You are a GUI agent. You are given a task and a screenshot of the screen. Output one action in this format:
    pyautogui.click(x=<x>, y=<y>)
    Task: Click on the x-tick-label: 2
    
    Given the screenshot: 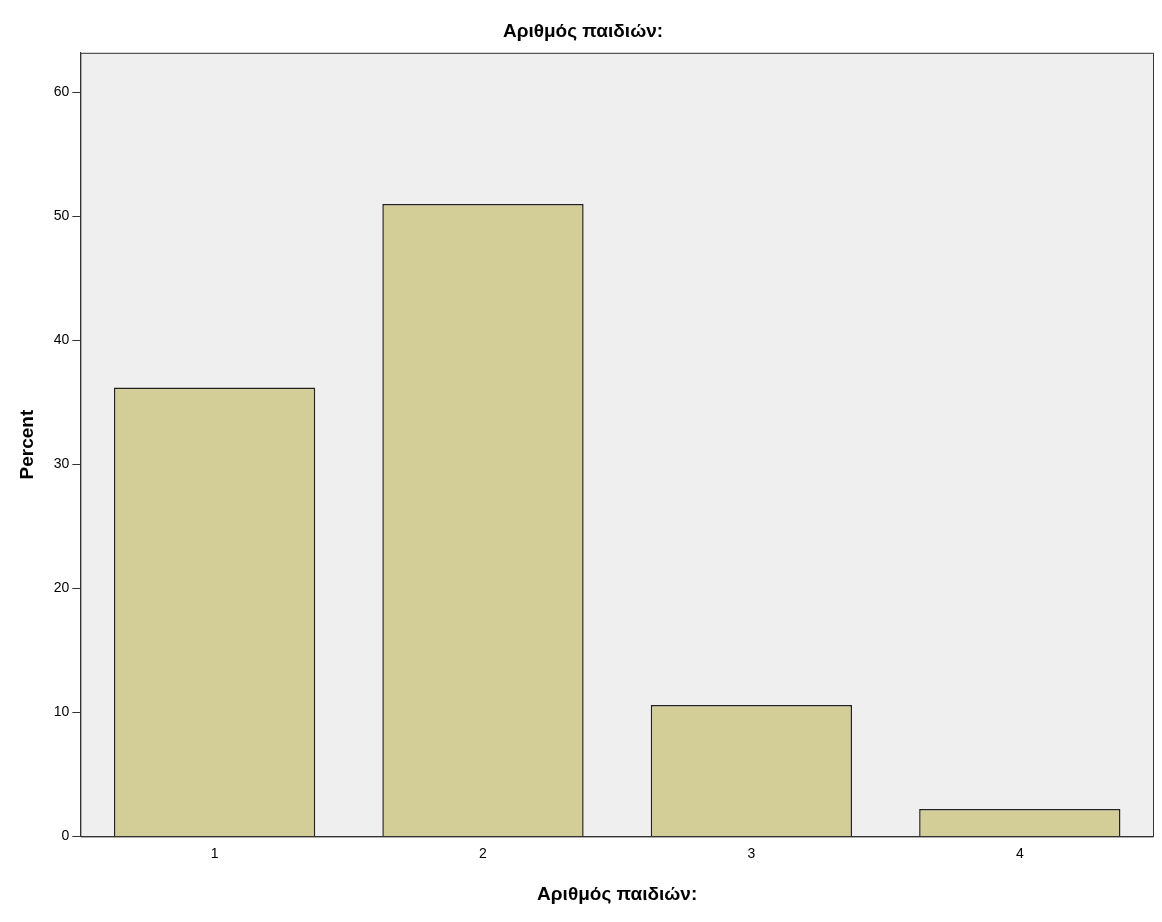 What is the action you would take?
    pyautogui.click(x=483, y=852)
    